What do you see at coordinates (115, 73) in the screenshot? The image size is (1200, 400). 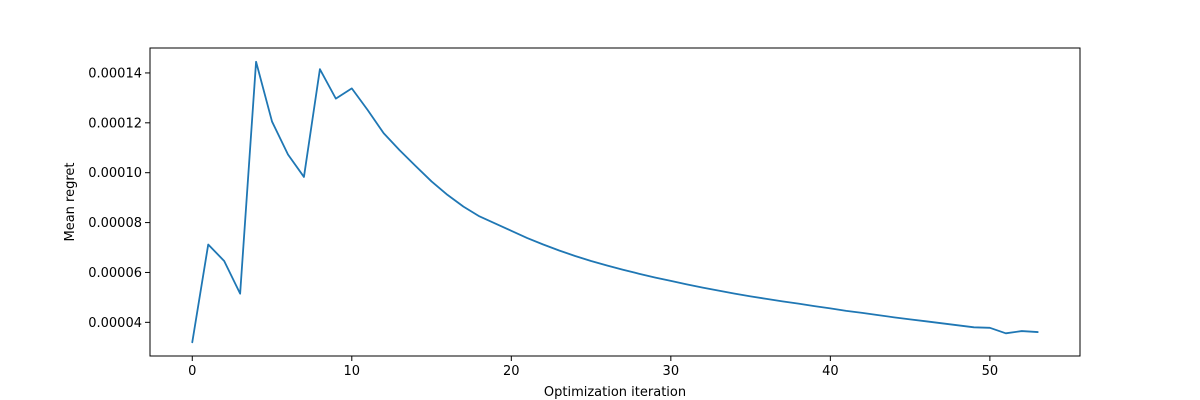 I see `y-tick-label: 0.00014` at bounding box center [115, 73].